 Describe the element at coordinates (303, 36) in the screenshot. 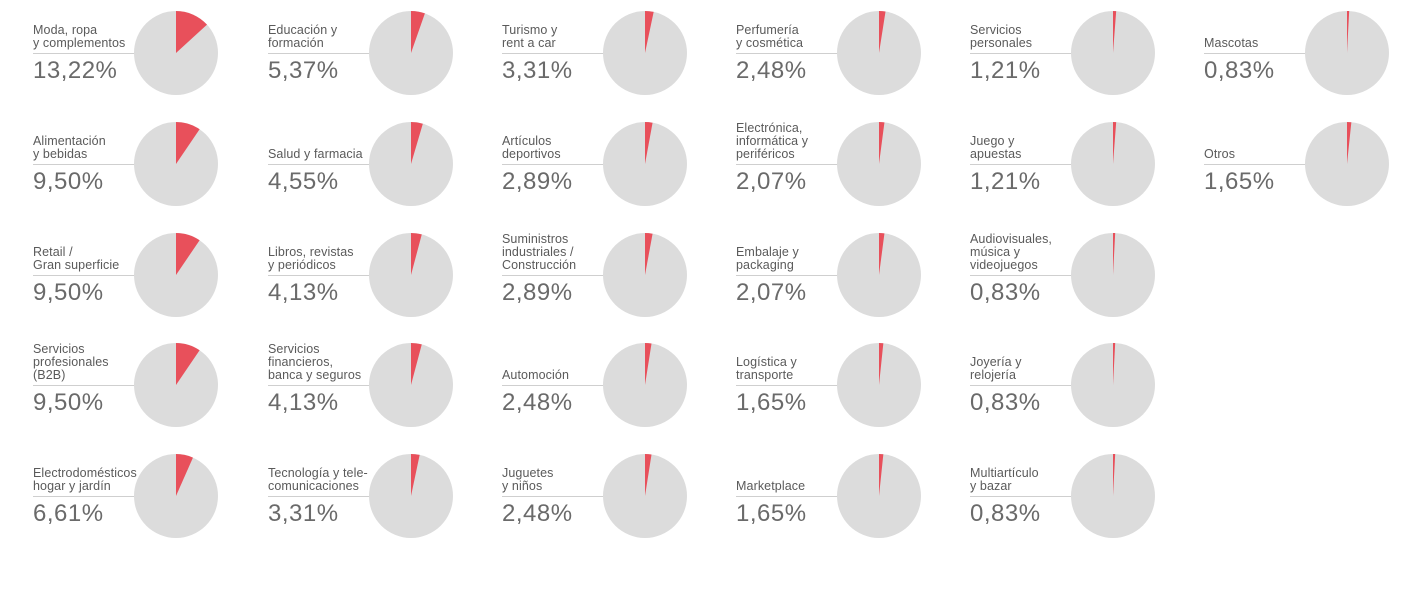

I see `pie-label: Educación y formación` at that location.